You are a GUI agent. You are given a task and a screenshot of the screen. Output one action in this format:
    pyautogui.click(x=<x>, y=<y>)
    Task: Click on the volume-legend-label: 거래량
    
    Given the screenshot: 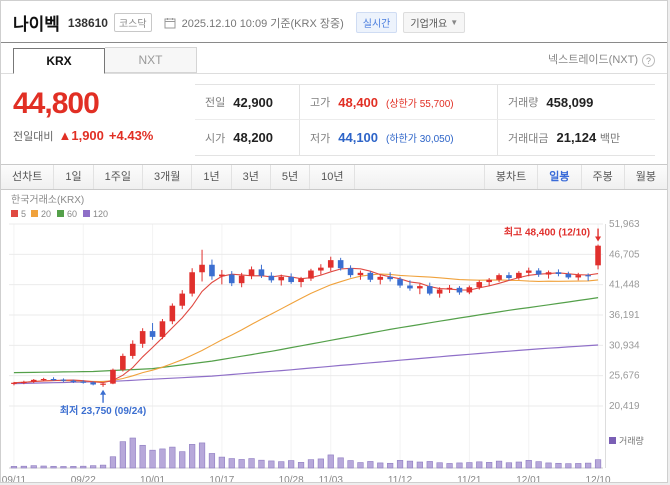 What is the action you would take?
    pyautogui.click(x=631, y=440)
    